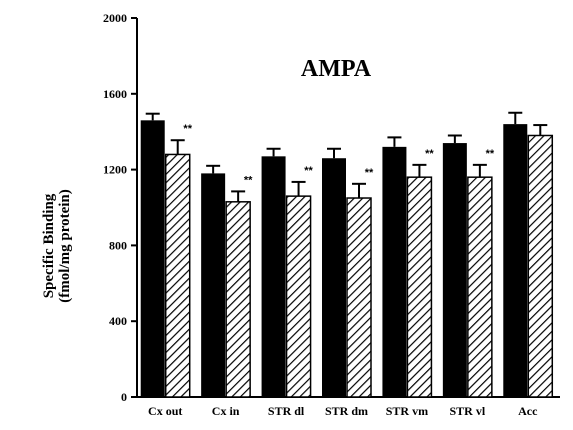 The image size is (573, 430). What do you see at coordinates (286, 411) in the screenshot?
I see `x-tick-label: STR dl` at bounding box center [286, 411].